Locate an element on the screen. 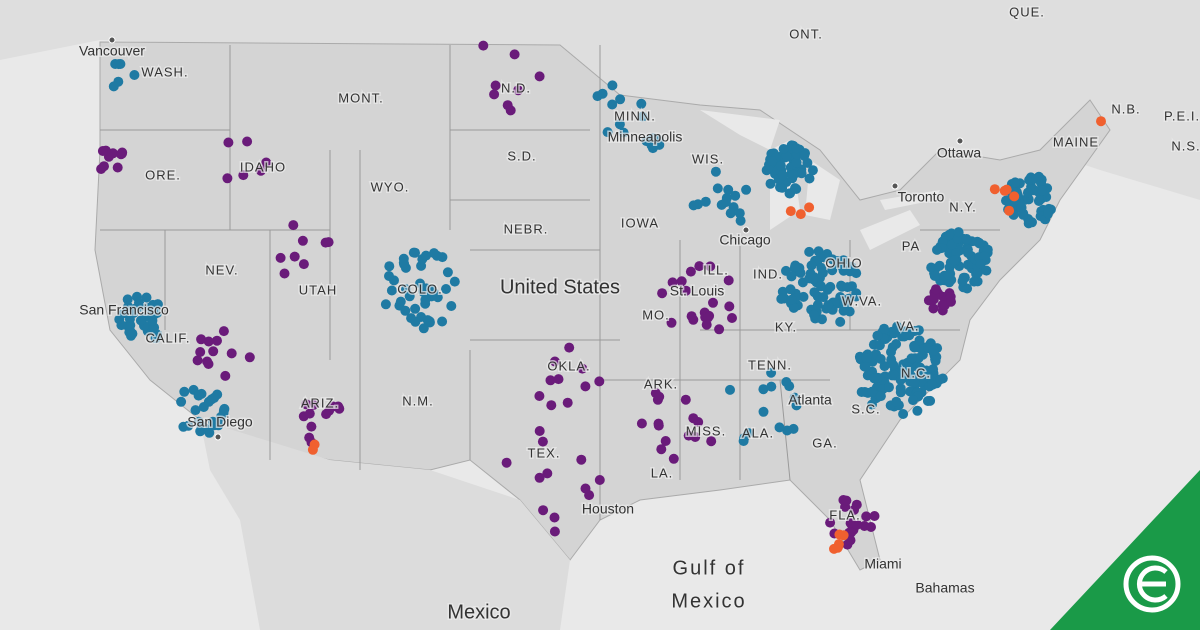  place-label: MO. is located at coordinates (656, 314).